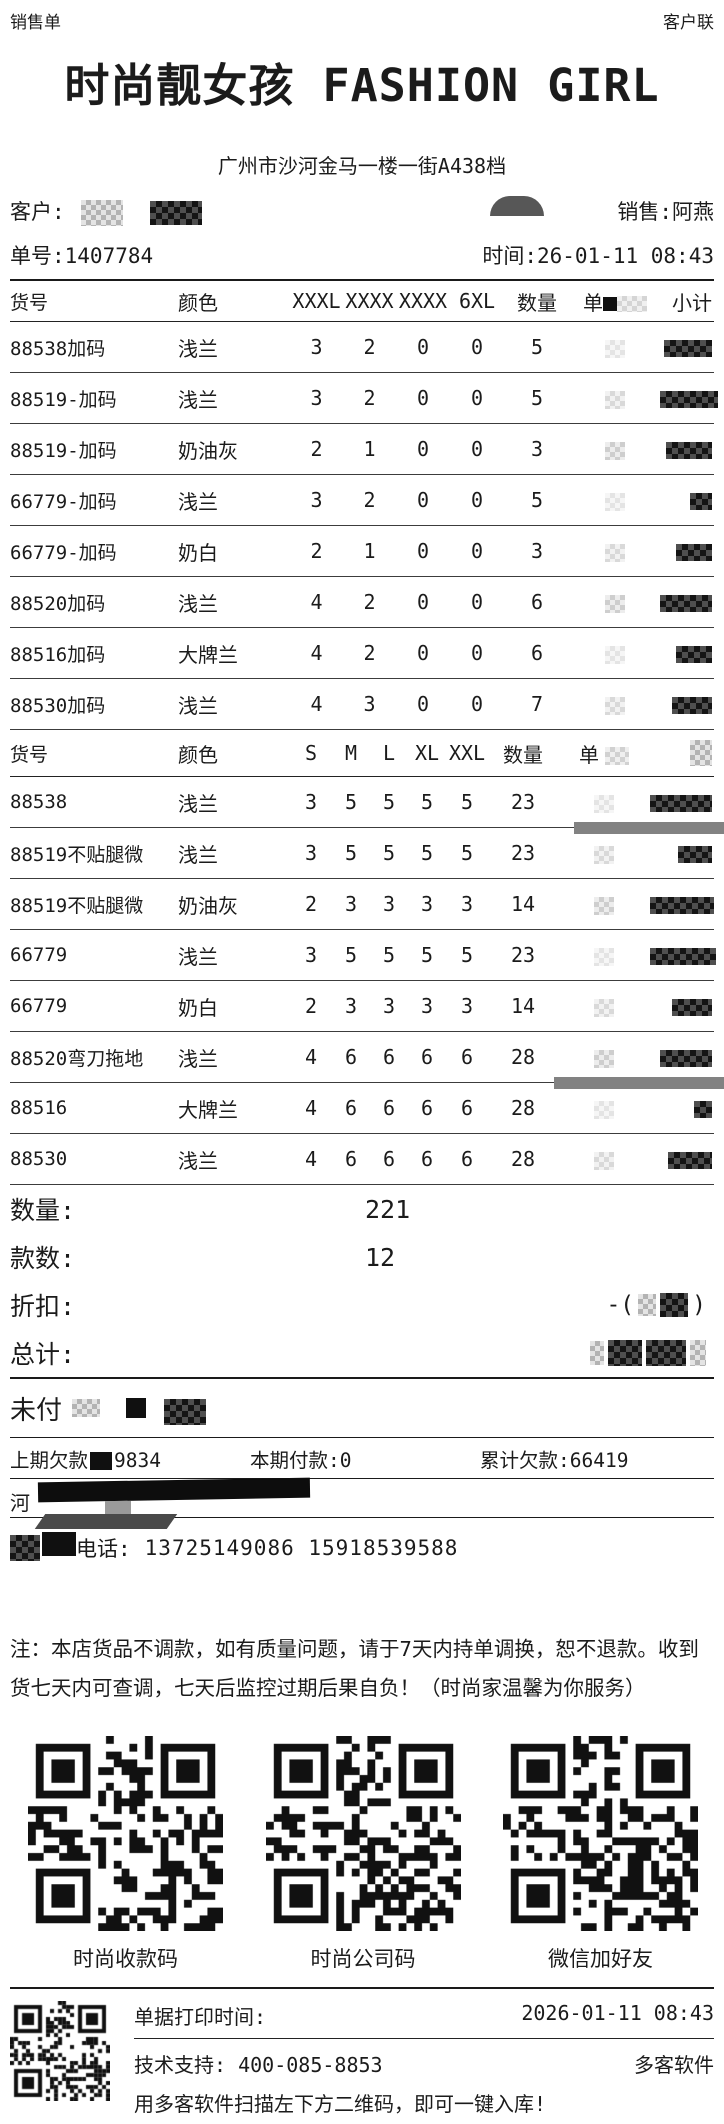 This screenshot has height=2124, width=724. What do you see at coordinates (523, 754) in the screenshot?
I see `col-qty: 数量` at bounding box center [523, 754].